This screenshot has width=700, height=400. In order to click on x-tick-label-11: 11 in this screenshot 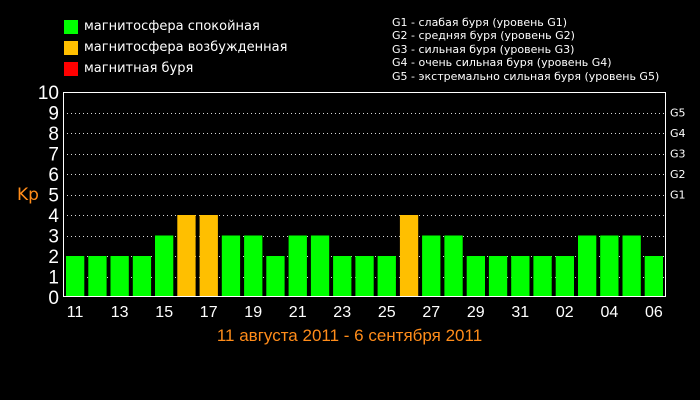, I will do `click(75, 312)`.